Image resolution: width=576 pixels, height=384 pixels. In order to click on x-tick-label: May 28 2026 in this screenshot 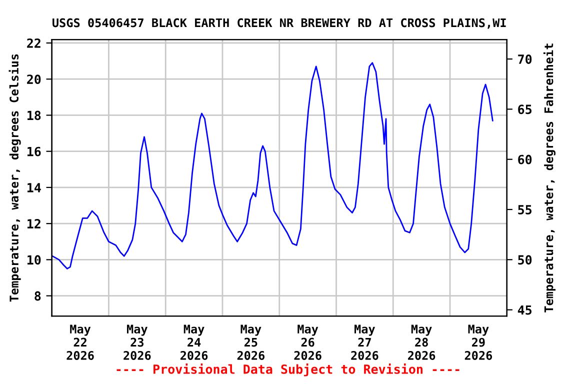, I will do `click(422, 342)`.